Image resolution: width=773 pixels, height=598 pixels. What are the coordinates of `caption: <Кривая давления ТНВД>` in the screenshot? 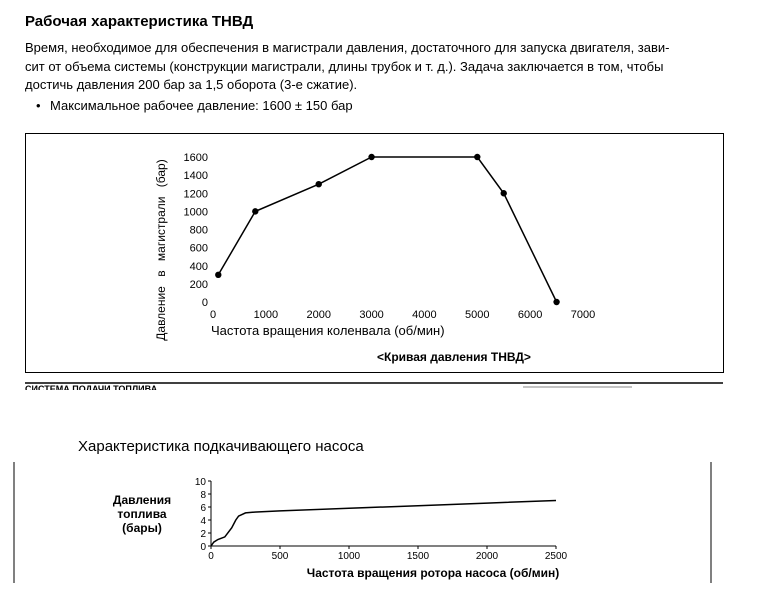 It's located at (454, 357).